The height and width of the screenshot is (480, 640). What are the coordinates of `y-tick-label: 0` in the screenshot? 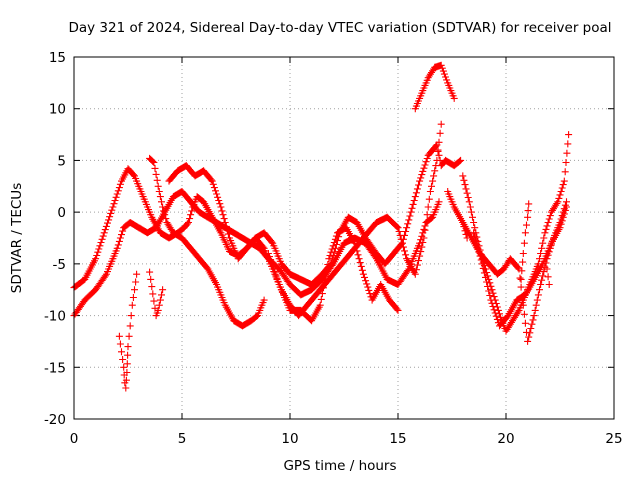 It's located at (61, 213).